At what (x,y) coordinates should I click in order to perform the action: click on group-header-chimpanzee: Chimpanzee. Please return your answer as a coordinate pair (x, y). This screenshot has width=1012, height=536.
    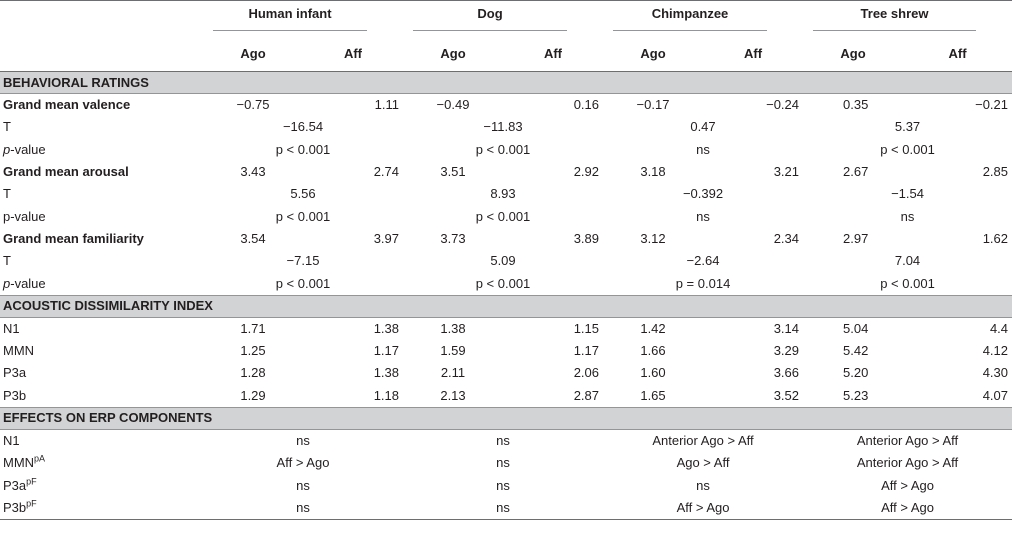
    Looking at the image, I should click on (703, 18).